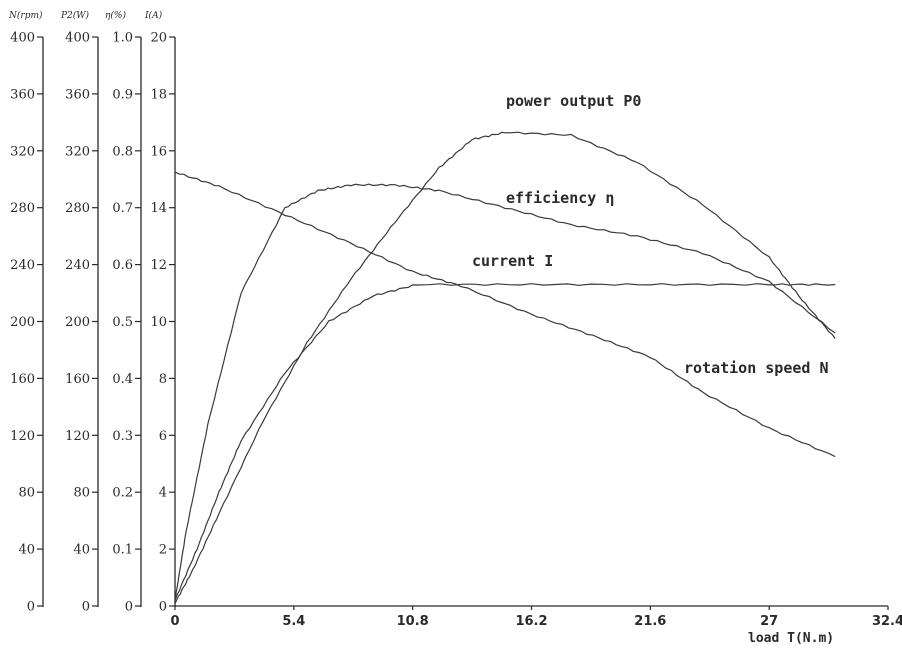 This screenshot has height=650, width=902. I want to click on y-axis-title: N(rpm), so click(25, 15).